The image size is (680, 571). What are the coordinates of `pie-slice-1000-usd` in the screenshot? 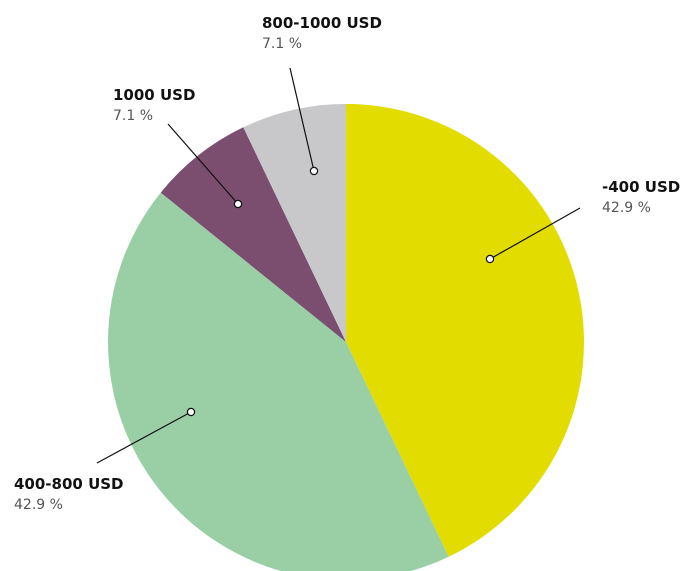 It's located at (253, 234).